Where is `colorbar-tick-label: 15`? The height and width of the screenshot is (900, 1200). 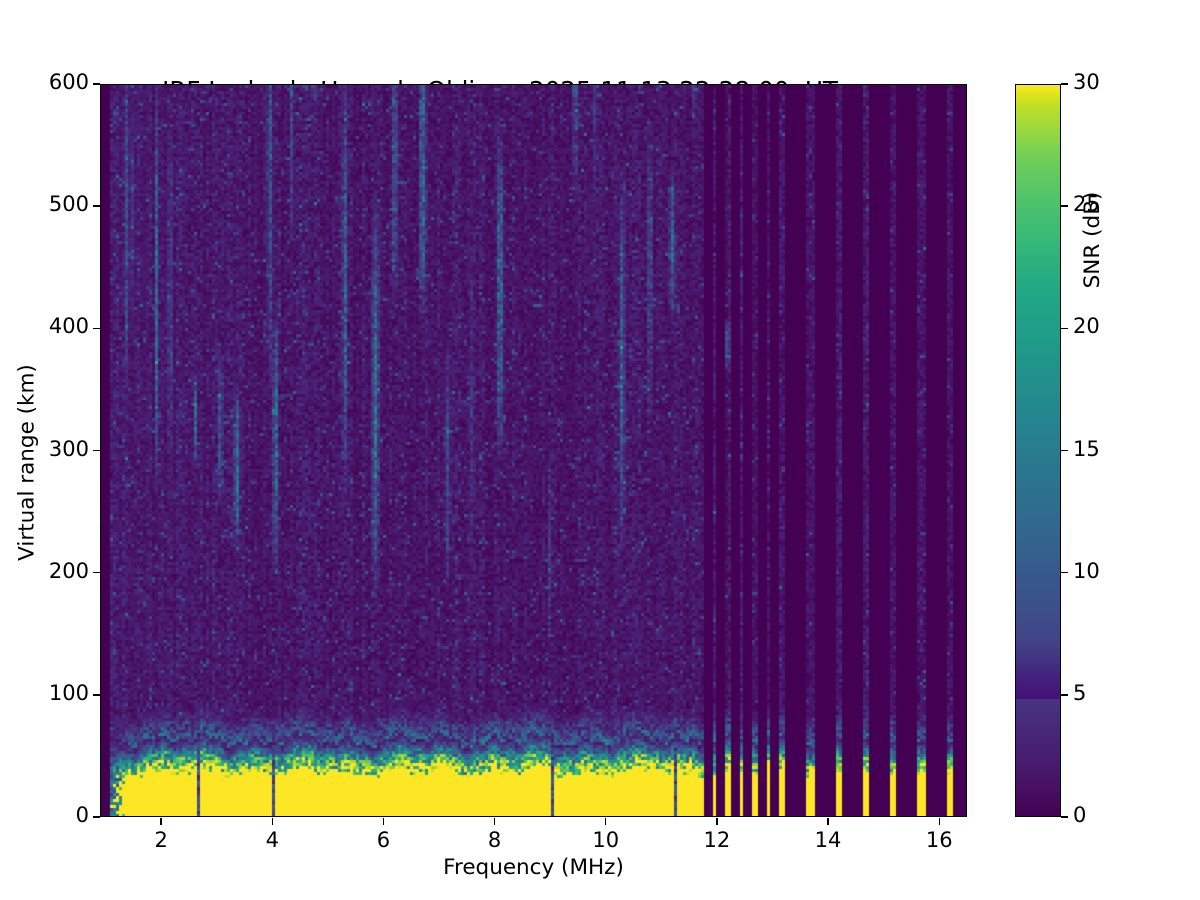 colorbar-tick-label: 15 is located at coordinates (1086, 448).